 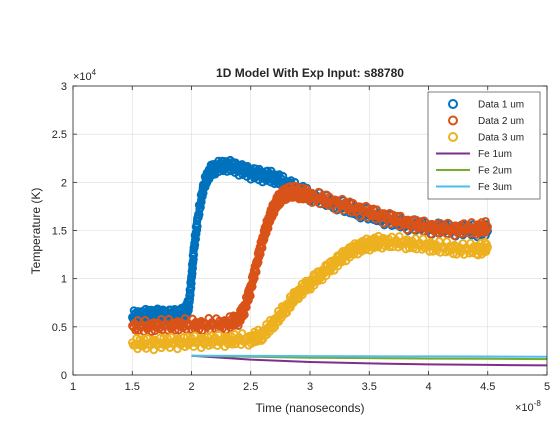 I want to click on y-tick-label: 1.5, so click(x=59, y=232).